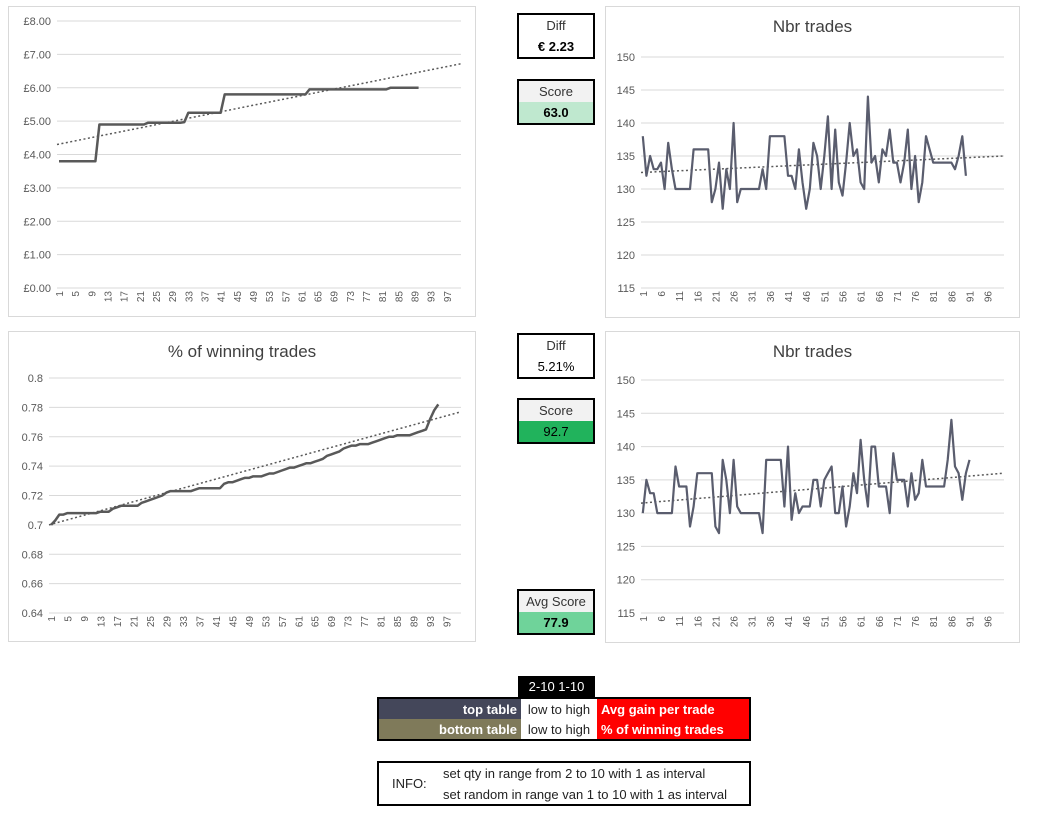 This screenshot has width=1044, height=836. What do you see at coordinates (319, 297) in the screenshot?
I see `x-tick-label: 65` at bounding box center [319, 297].